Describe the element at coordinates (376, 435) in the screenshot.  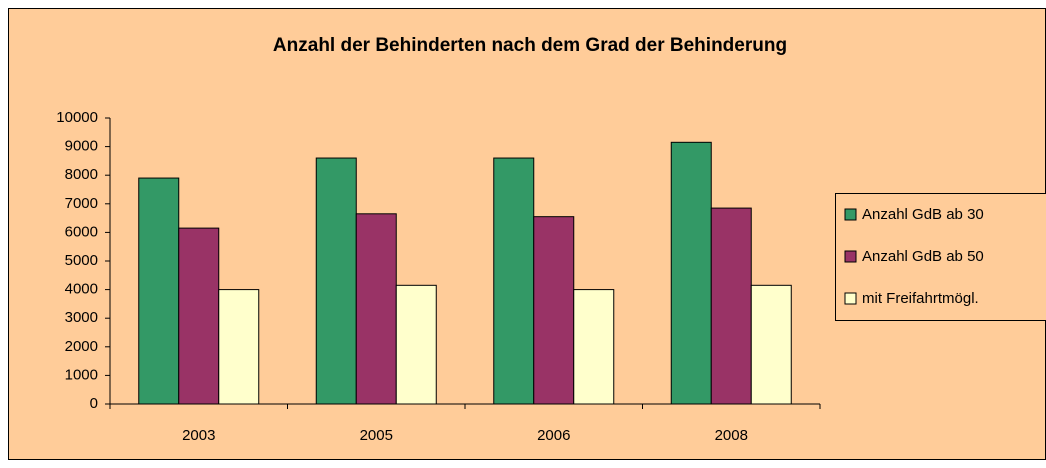
I see `x-tick-label: 2005` at that location.